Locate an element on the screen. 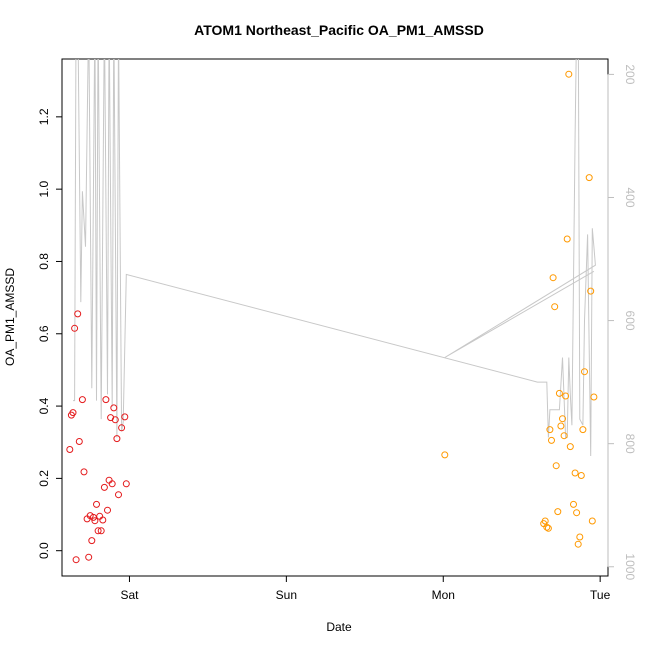 The image size is (650, 650). y2-tick-label: 800 is located at coordinates (630, 444).